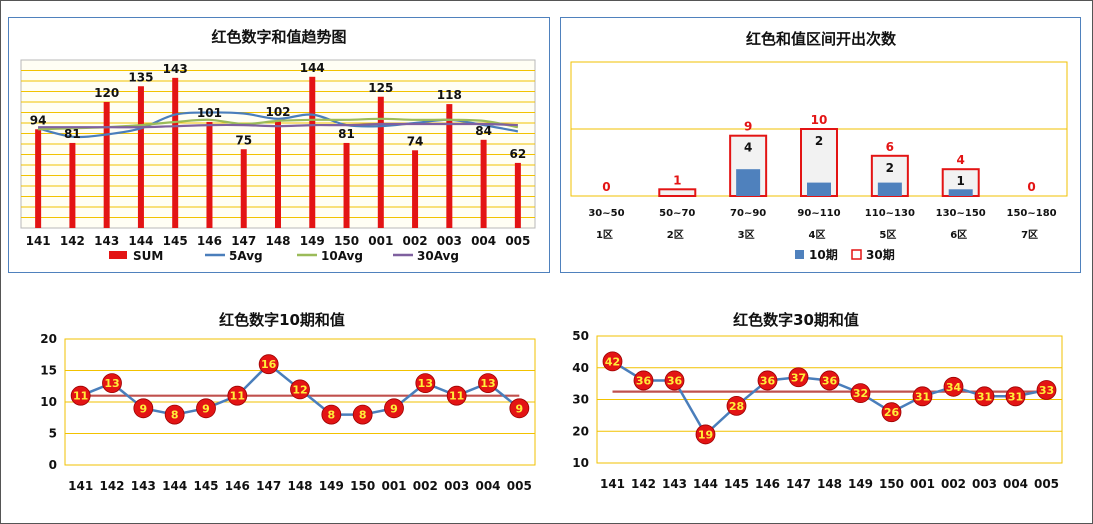  I want to click on data-label: 37, so click(798, 377).